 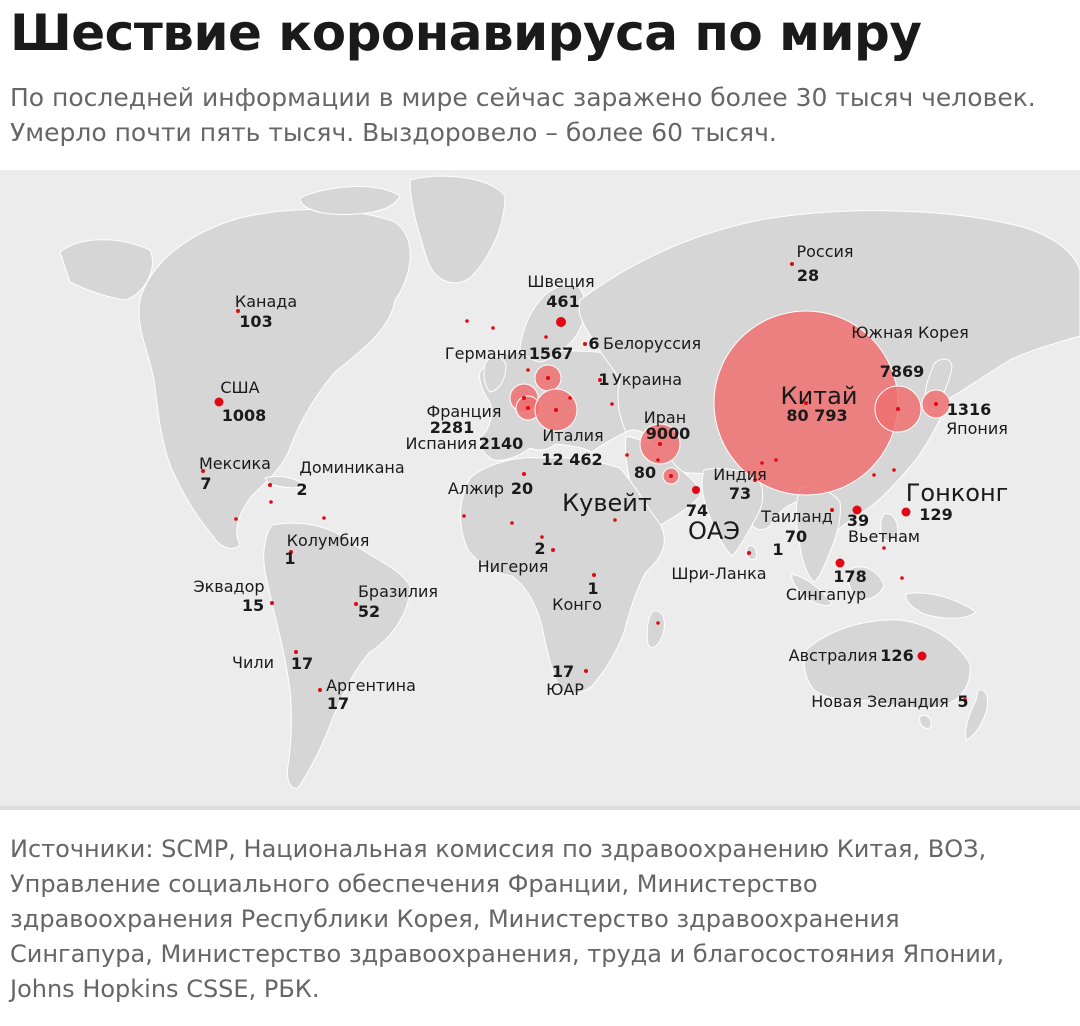 What do you see at coordinates (668, 433) in the screenshot?
I see `case-count-иран: 9000` at bounding box center [668, 433].